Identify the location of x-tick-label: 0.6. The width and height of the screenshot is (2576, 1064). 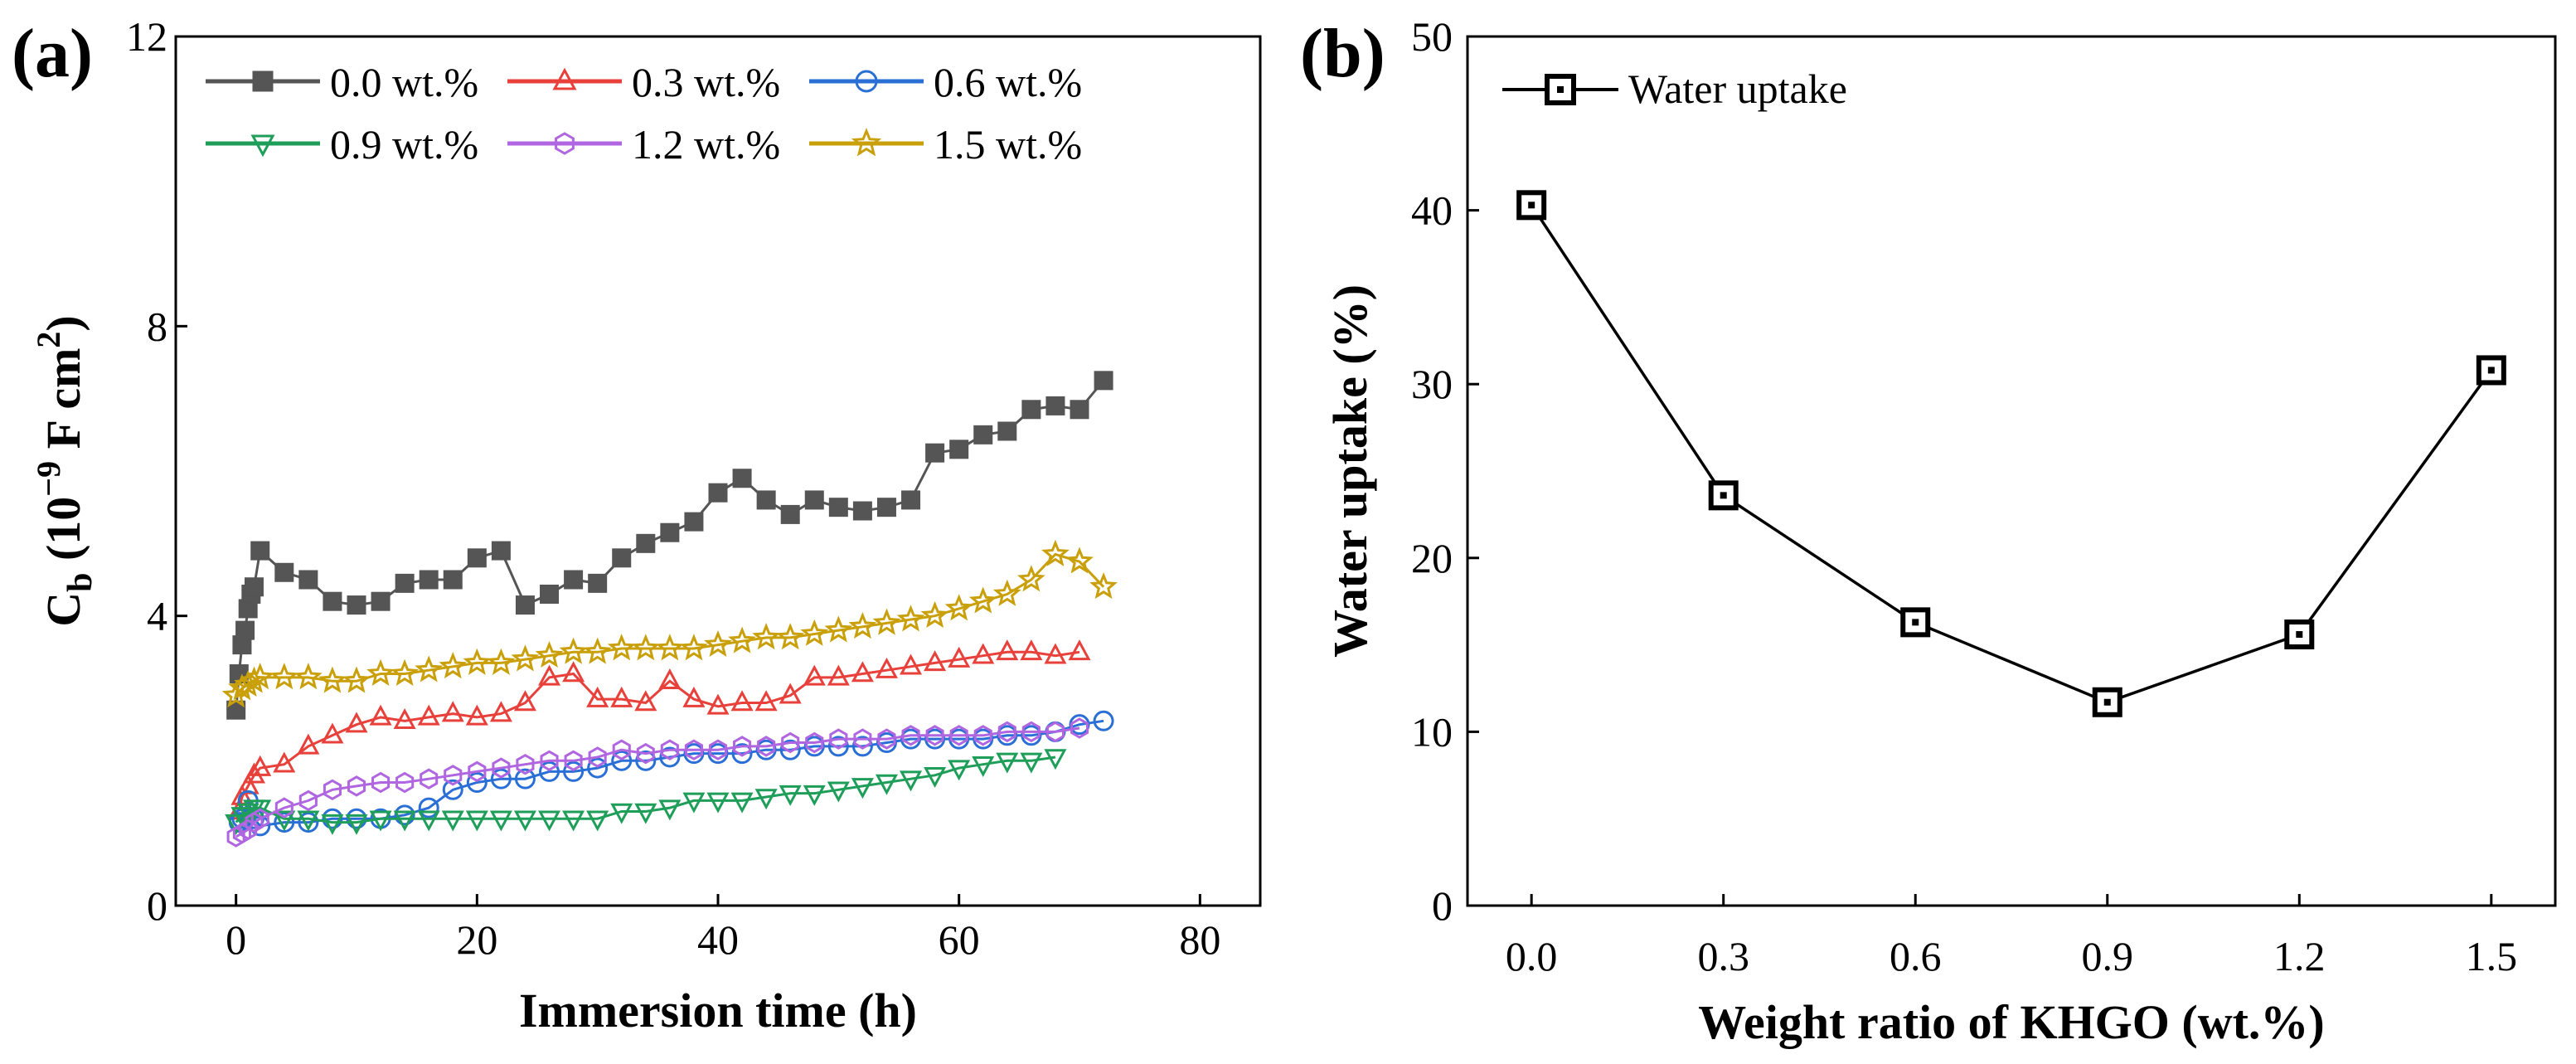
(1916, 956).